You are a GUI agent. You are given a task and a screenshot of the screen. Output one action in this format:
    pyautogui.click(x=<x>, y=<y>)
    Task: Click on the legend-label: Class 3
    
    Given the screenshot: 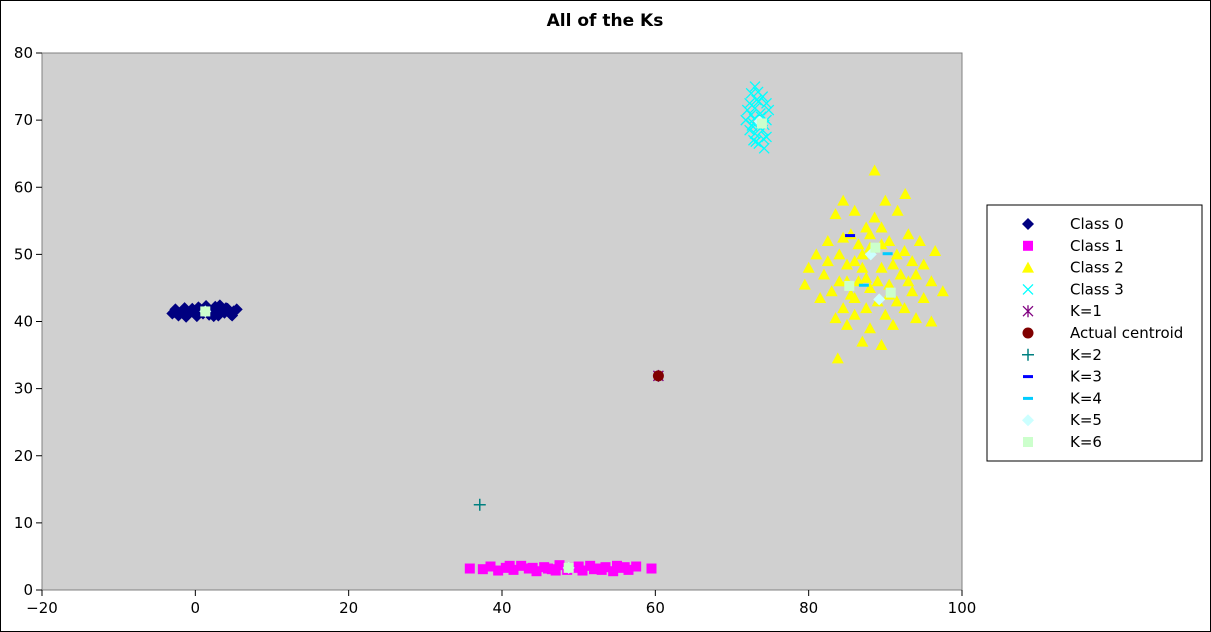 What is the action you would take?
    pyautogui.click(x=1097, y=289)
    